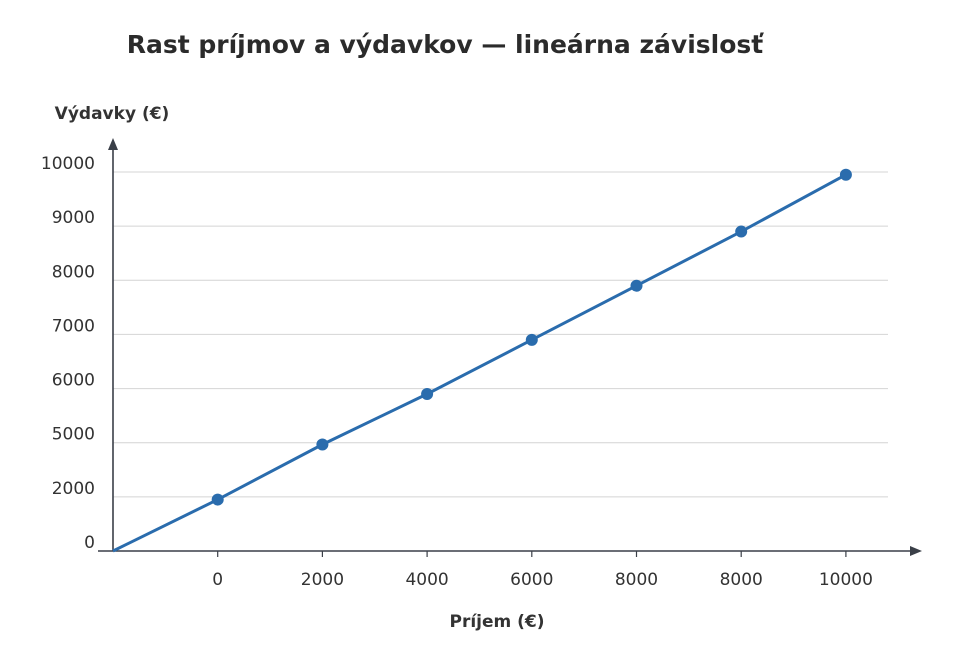  I want to click on y-tick-label: 6000, so click(73, 381).